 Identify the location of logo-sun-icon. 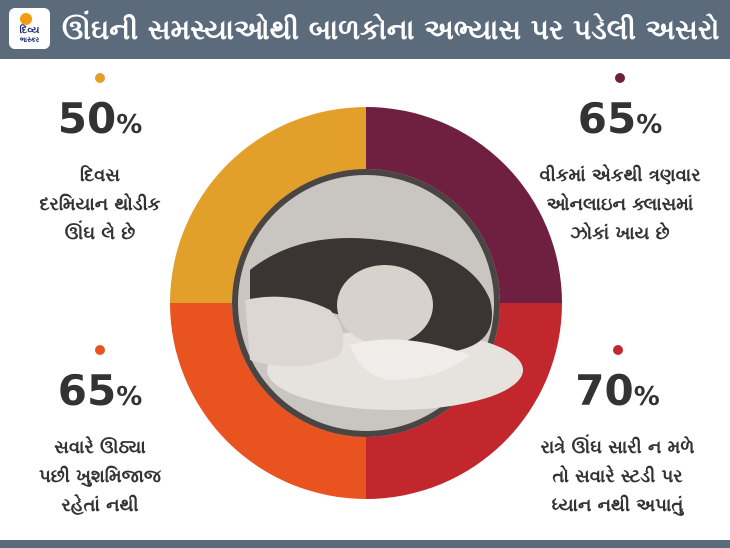
(26, 19).